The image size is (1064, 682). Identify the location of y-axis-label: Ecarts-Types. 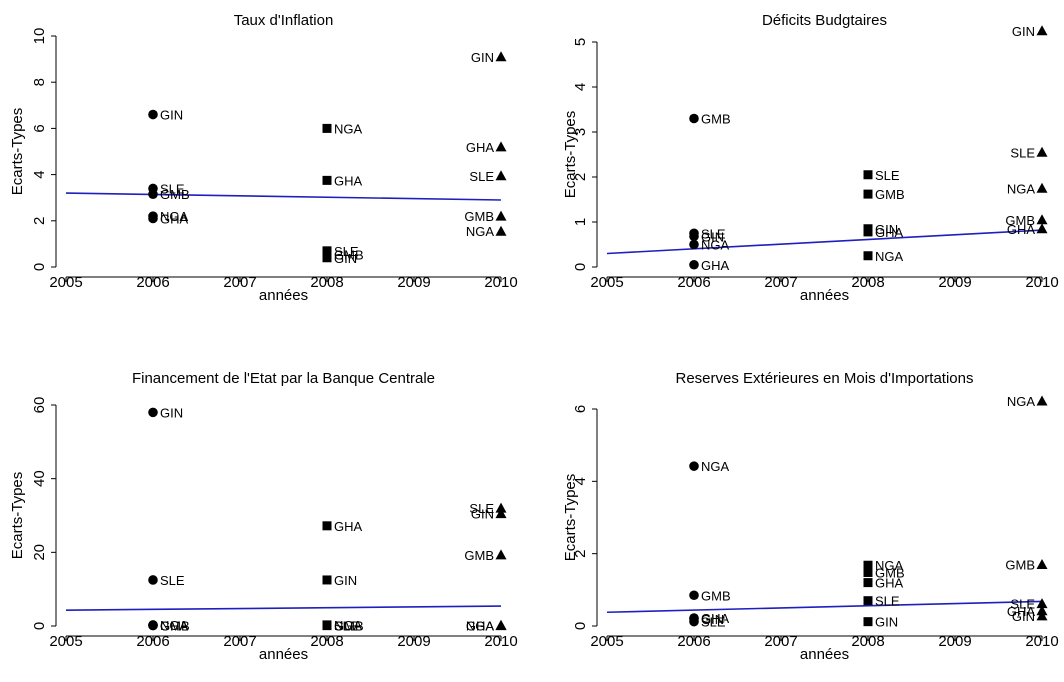
(570, 518).